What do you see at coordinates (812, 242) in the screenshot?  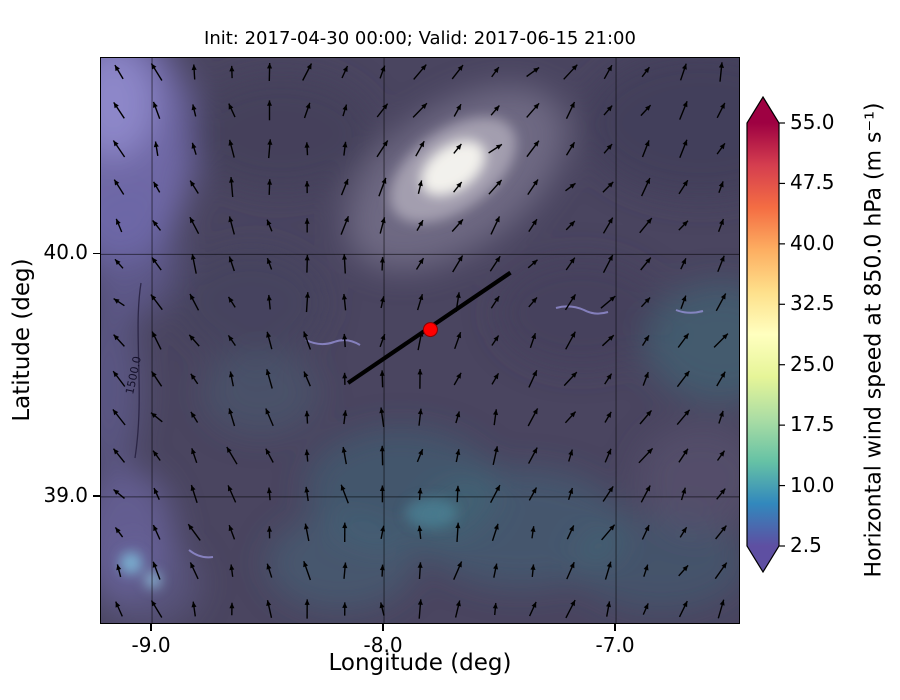 I see `colorbar-tick-label: 40.0` at bounding box center [812, 242].